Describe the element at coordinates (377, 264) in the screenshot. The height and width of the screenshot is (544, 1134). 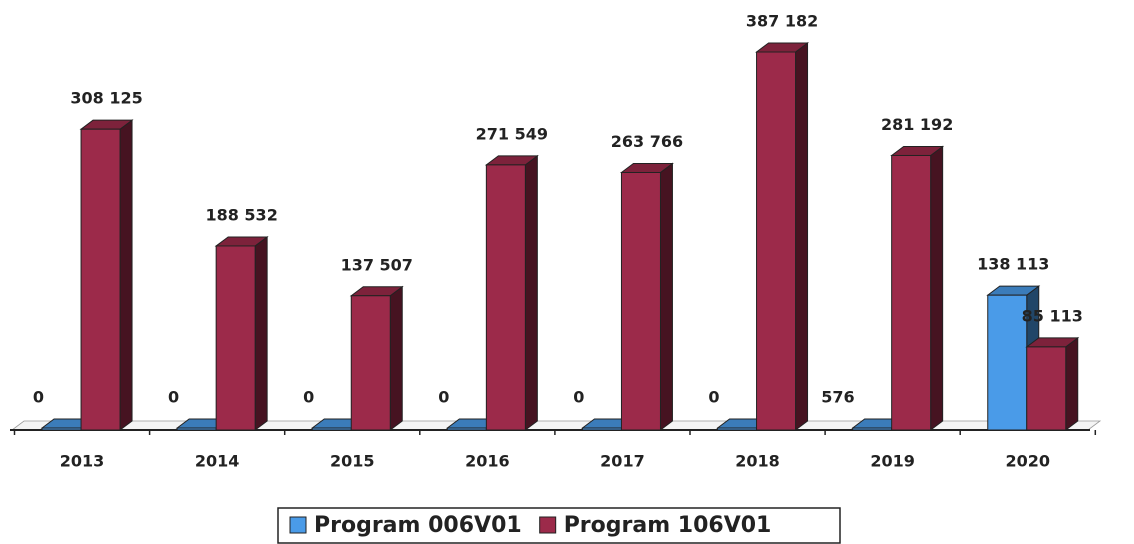
I see `value-label: 137 507` at that location.